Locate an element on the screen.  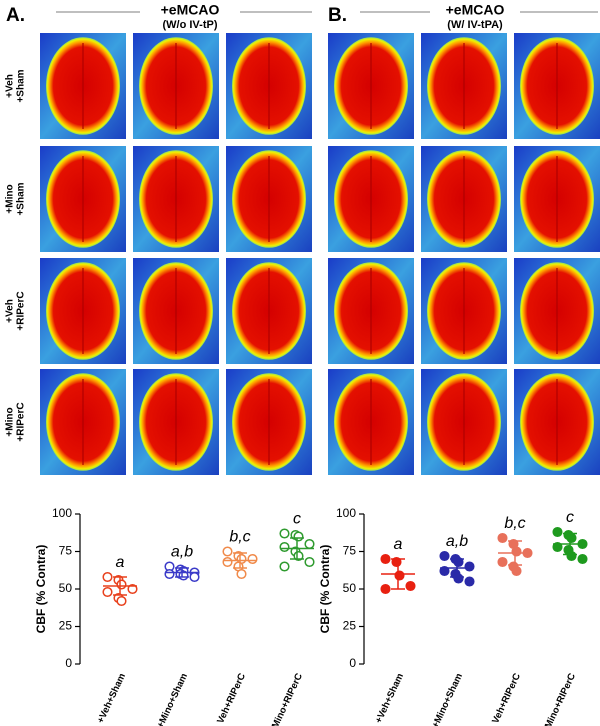
panel-a-header: A. +eMCAO (W/o IV-tP) is located at coordinates (159, 16).